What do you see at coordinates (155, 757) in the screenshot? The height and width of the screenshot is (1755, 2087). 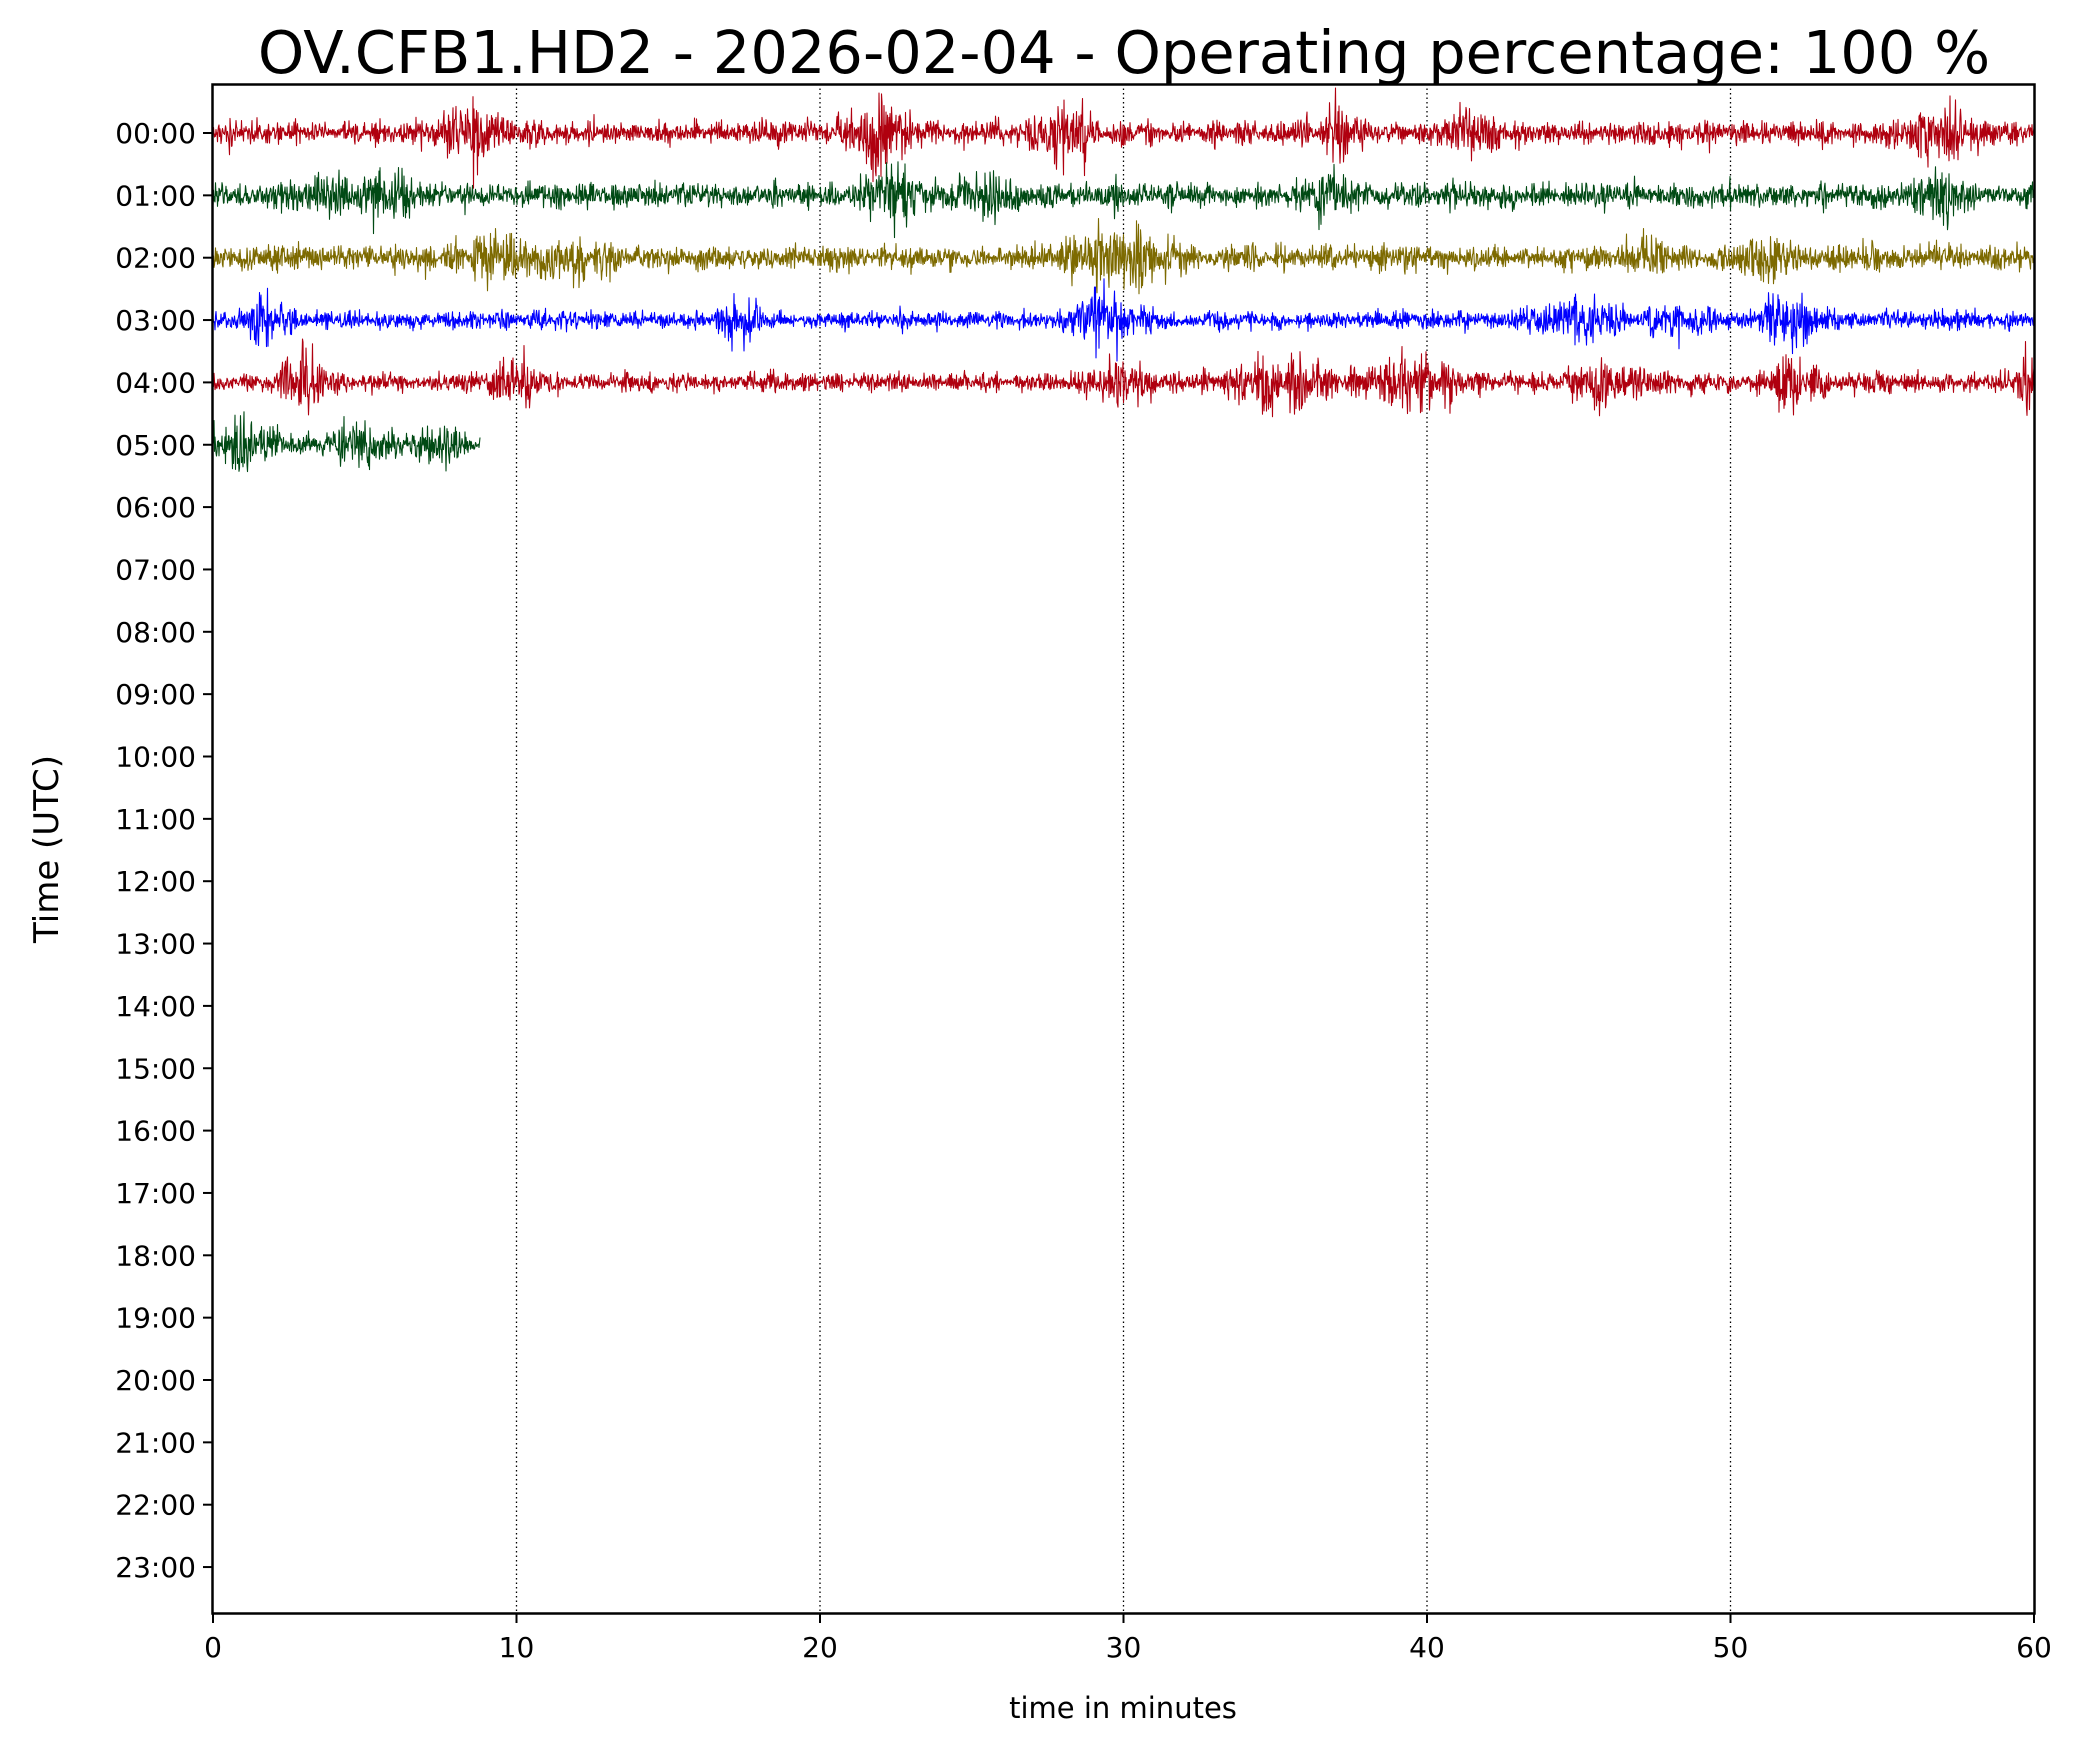 I see `y-tick-label-1000: 10:00` at bounding box center [155, 757].